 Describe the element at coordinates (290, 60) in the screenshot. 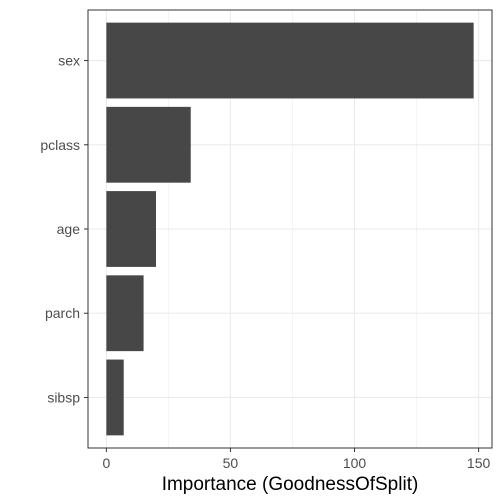

I see `bar-sex` at that location.